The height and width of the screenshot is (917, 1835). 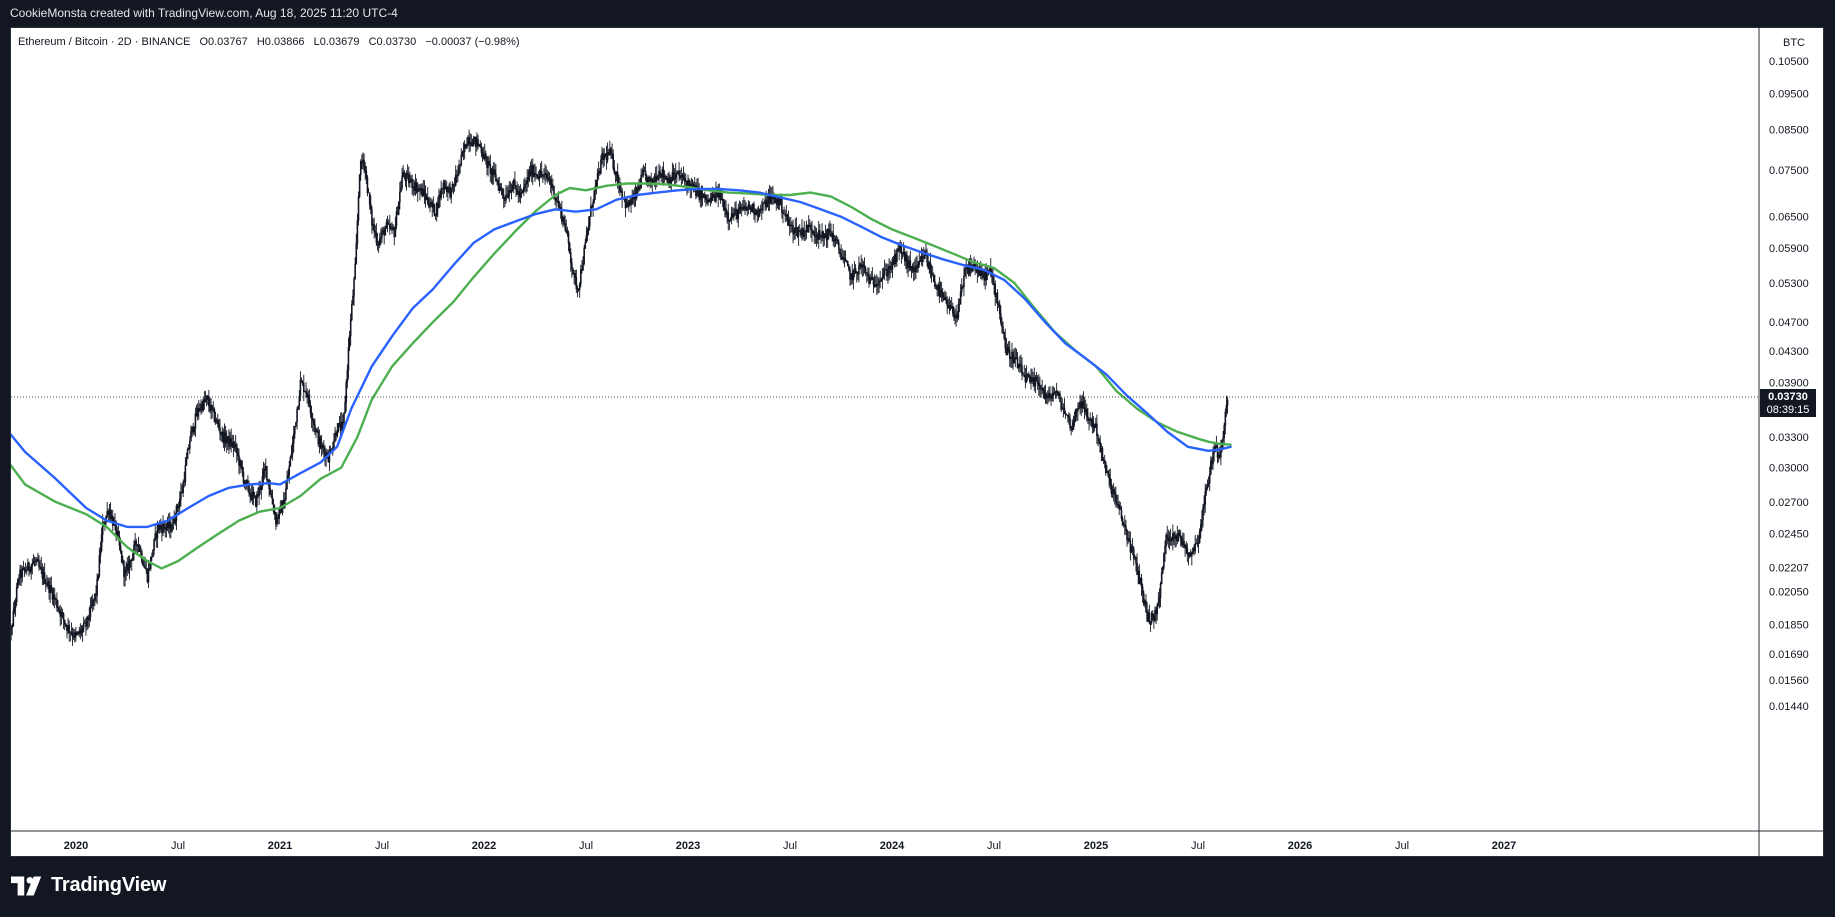 I want to click on price-tick-label: 0.03300, so click(x=1789, y=438).